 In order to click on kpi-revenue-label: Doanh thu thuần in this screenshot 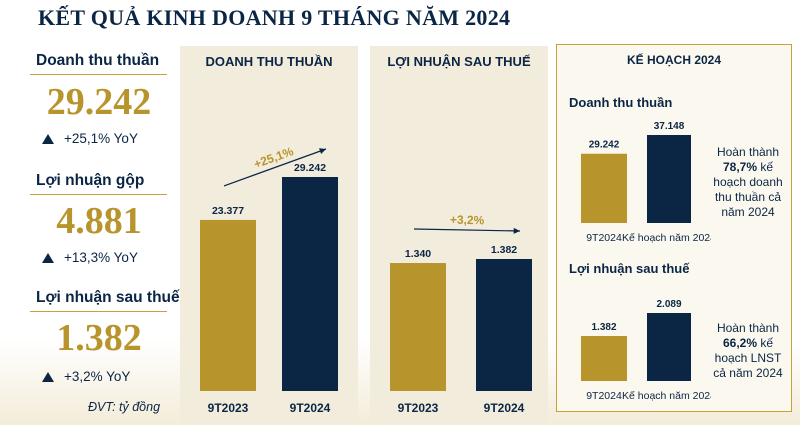, I will do `click(98, 60)`.